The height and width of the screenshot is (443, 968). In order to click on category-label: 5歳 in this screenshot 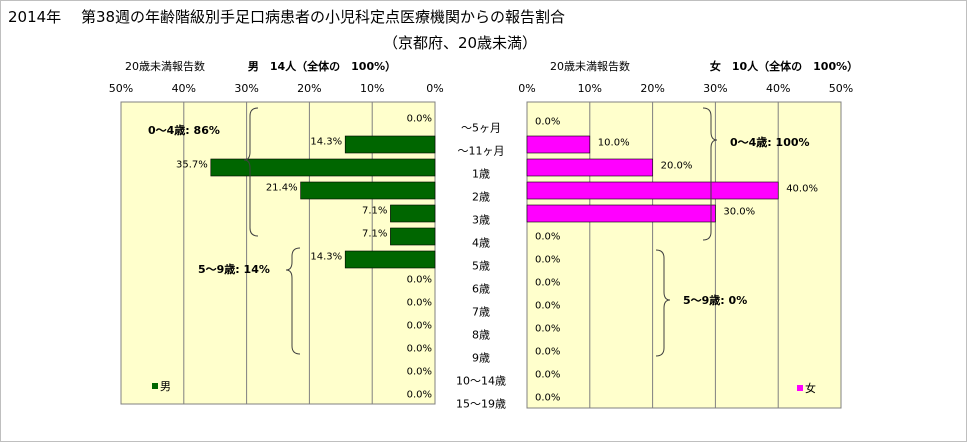, I will do `click(481, 266)`.